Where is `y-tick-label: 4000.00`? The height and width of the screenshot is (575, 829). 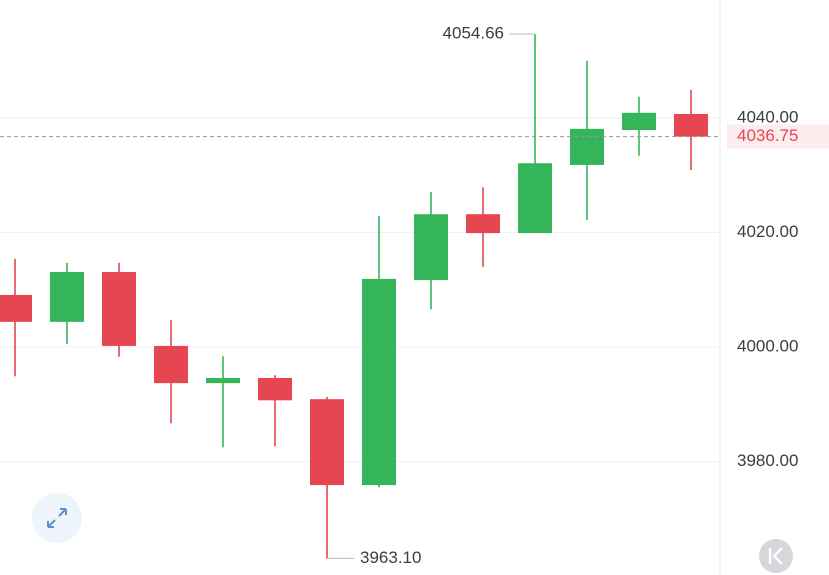
y-tick-label: 4000.00 is located at coordinates (767, 346).